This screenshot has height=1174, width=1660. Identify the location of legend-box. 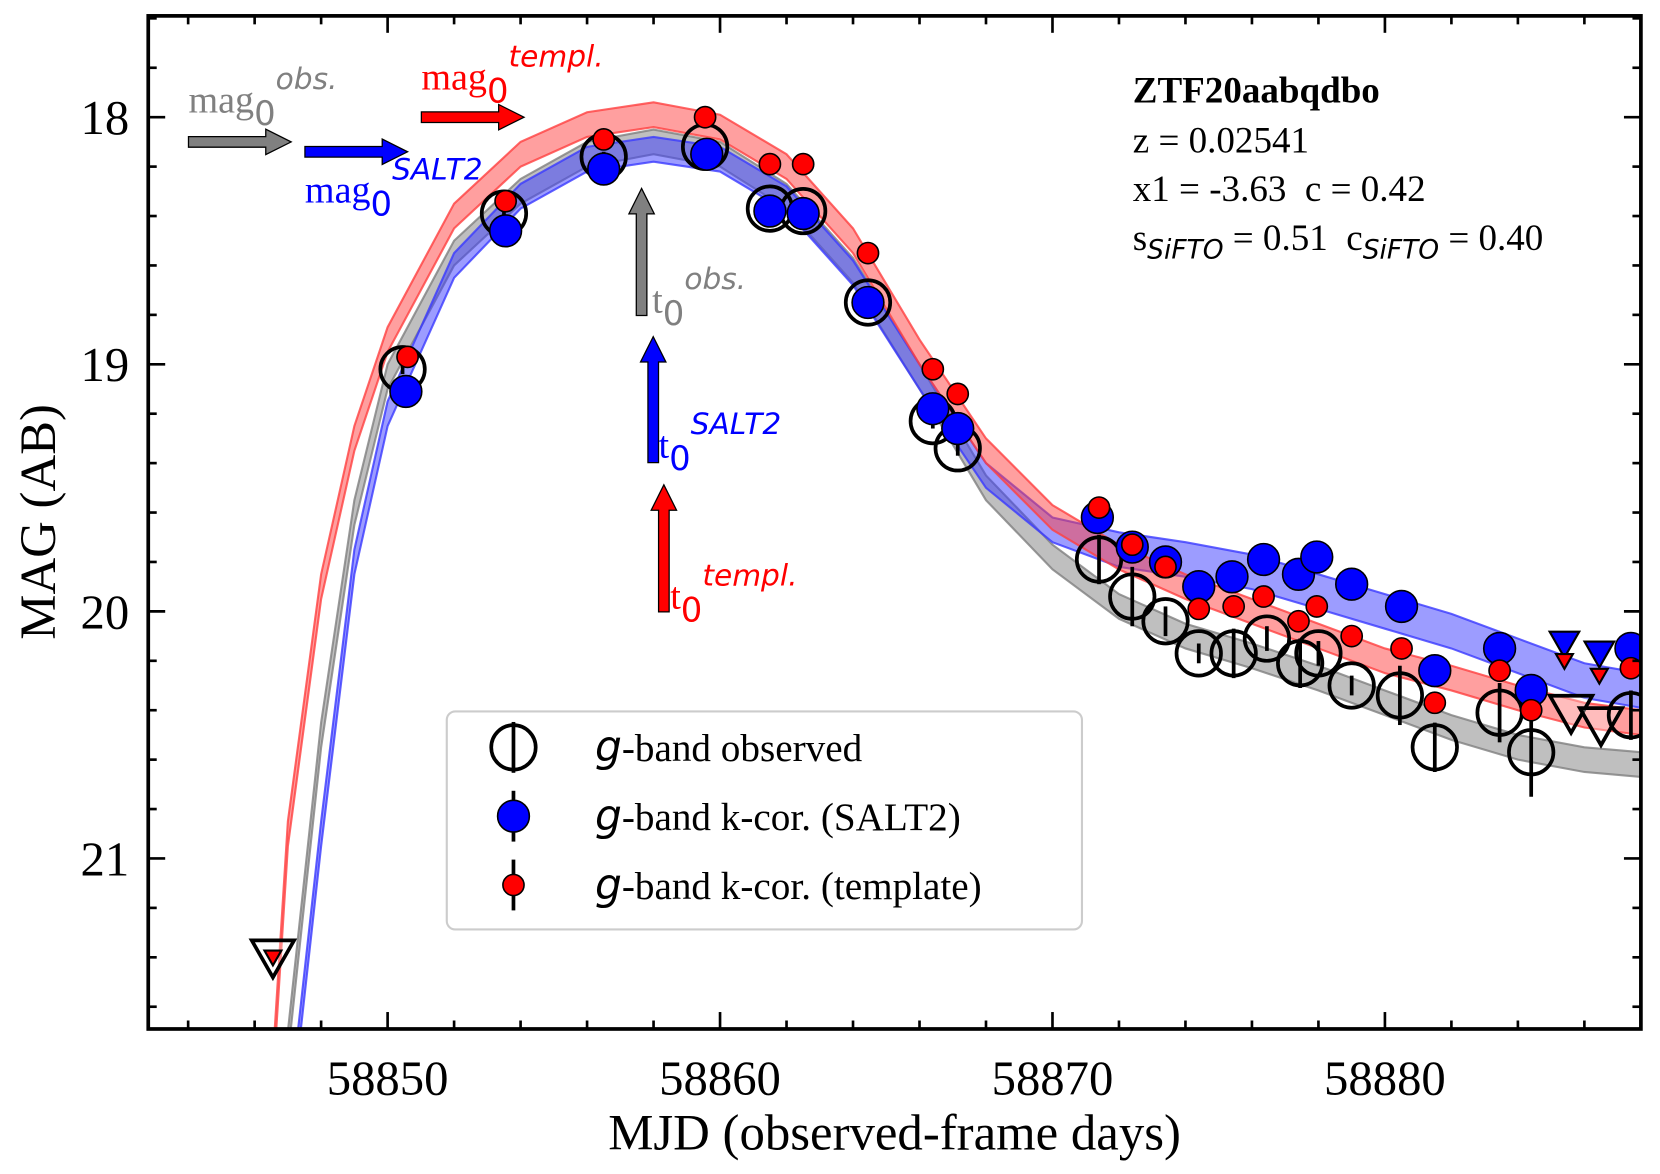
(764, 820).